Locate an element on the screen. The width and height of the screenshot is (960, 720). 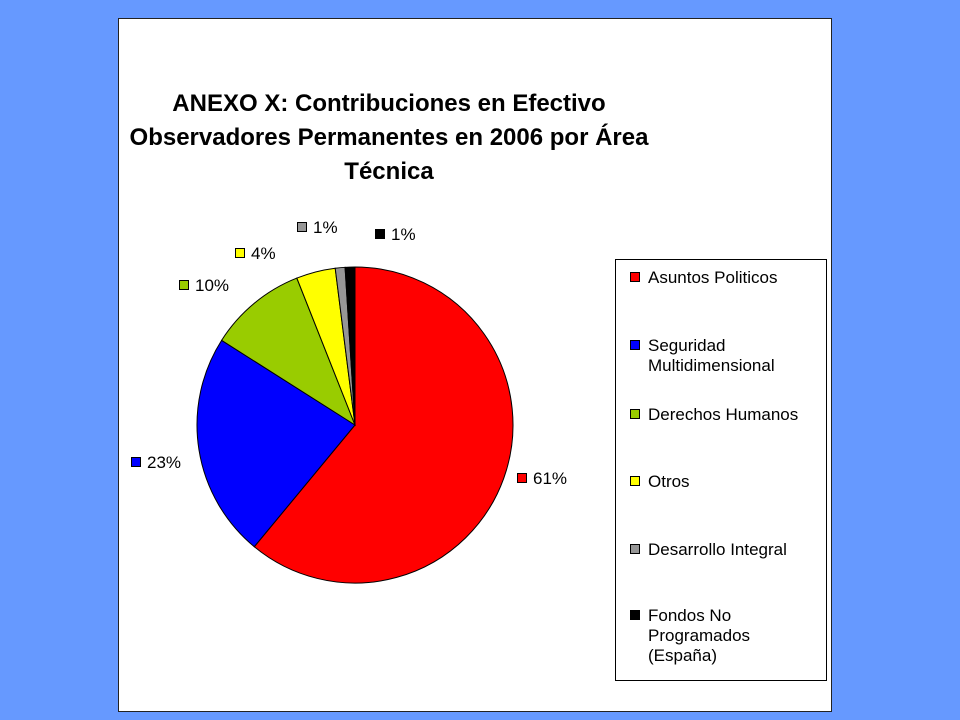
legend-item-fondos-no-programados: Fondos No Programados (España) is located at coordinates (709, 636).